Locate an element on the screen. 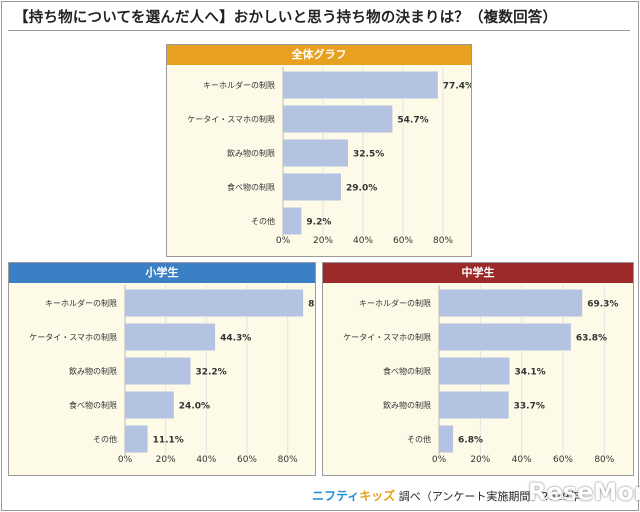 The image size is (640, 512). panel-header-elementary: 小学生 is located at coordinates (162, 273).